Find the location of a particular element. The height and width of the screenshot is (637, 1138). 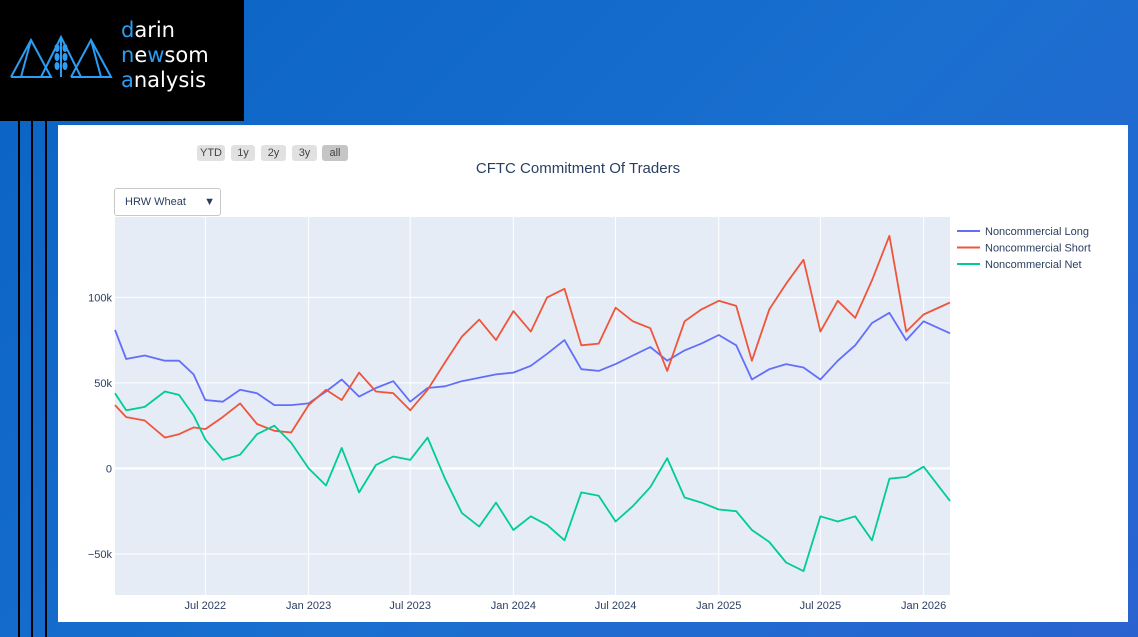

x-tick-label: Jan 2025 is located at coordinates (718, 606).